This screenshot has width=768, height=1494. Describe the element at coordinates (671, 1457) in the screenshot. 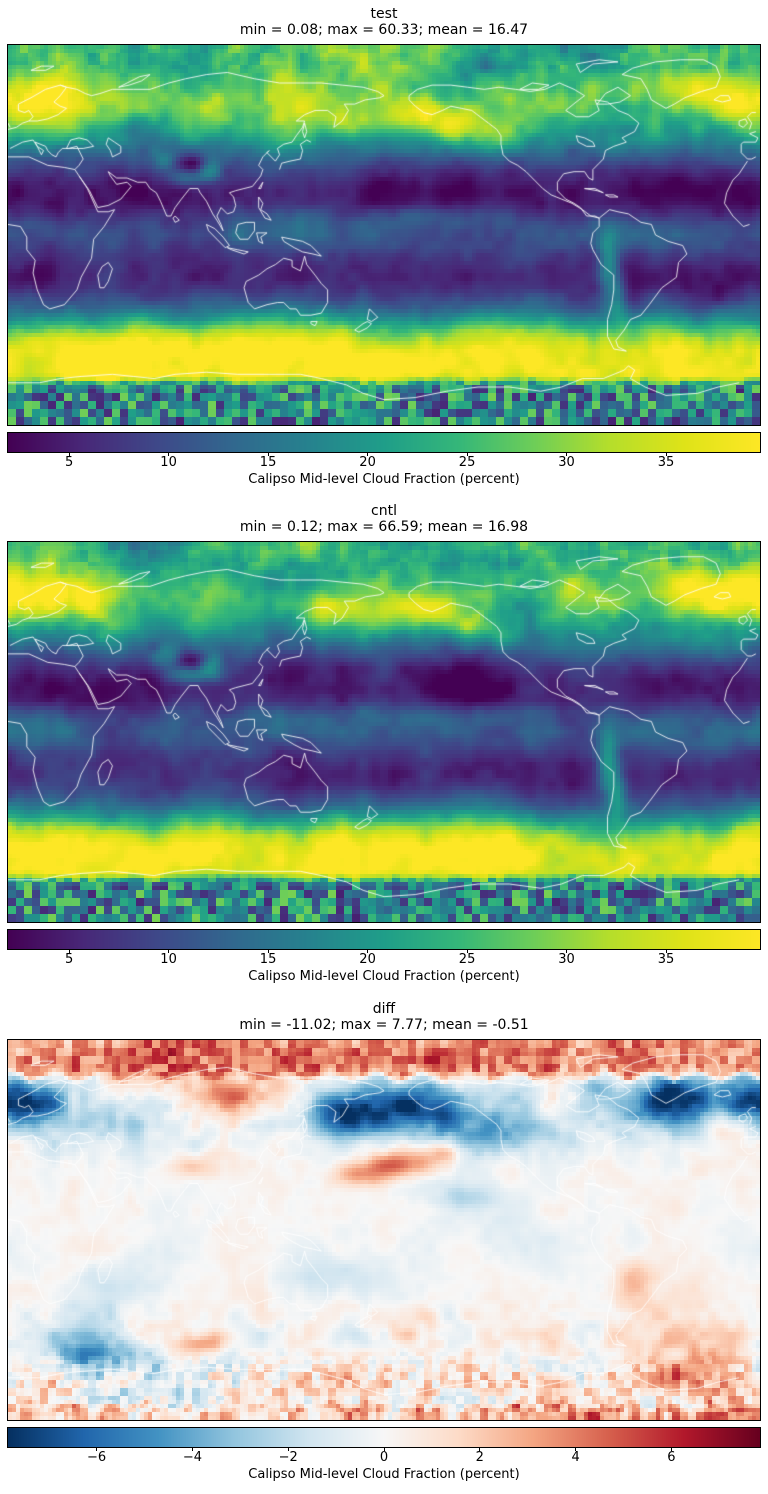

I see `colorbar-tick-label: 6` at that location.